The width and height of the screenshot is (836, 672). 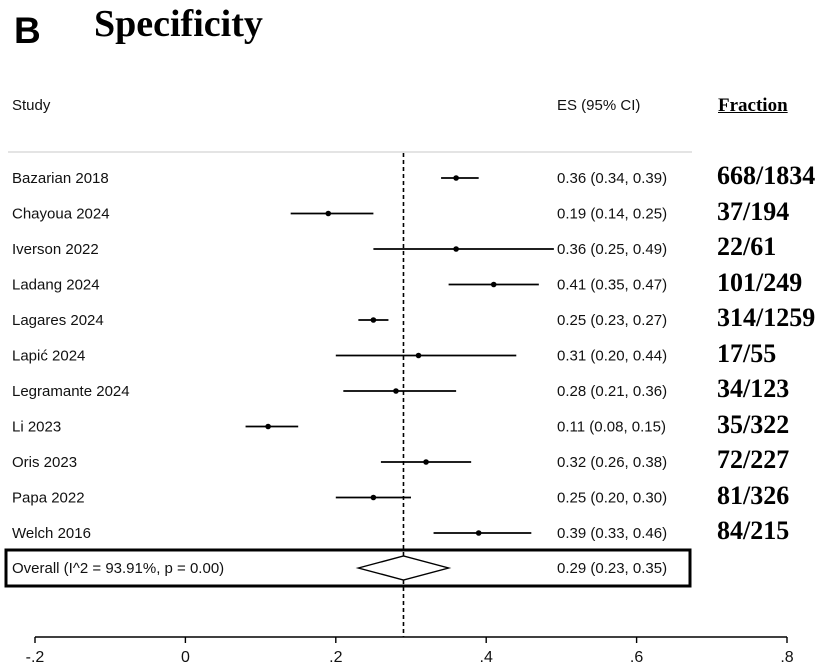 What do you see at coordinates (753, 211) in the screenshot?
I see `fraction-value: 37/194` at bounding box center [753, 211].